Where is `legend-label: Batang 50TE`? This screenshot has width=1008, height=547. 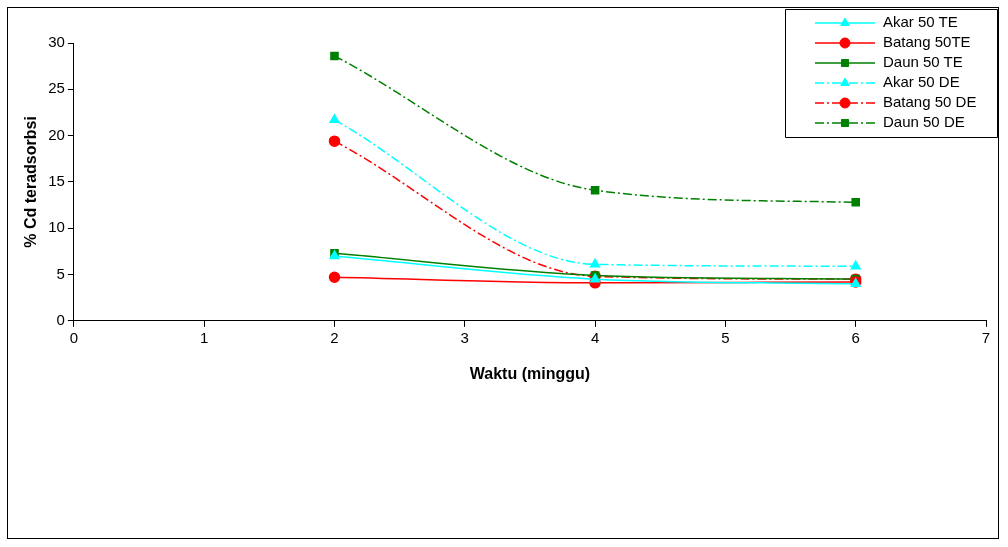 legend-label: Batang 50TE is located at coordinates (927, 42).